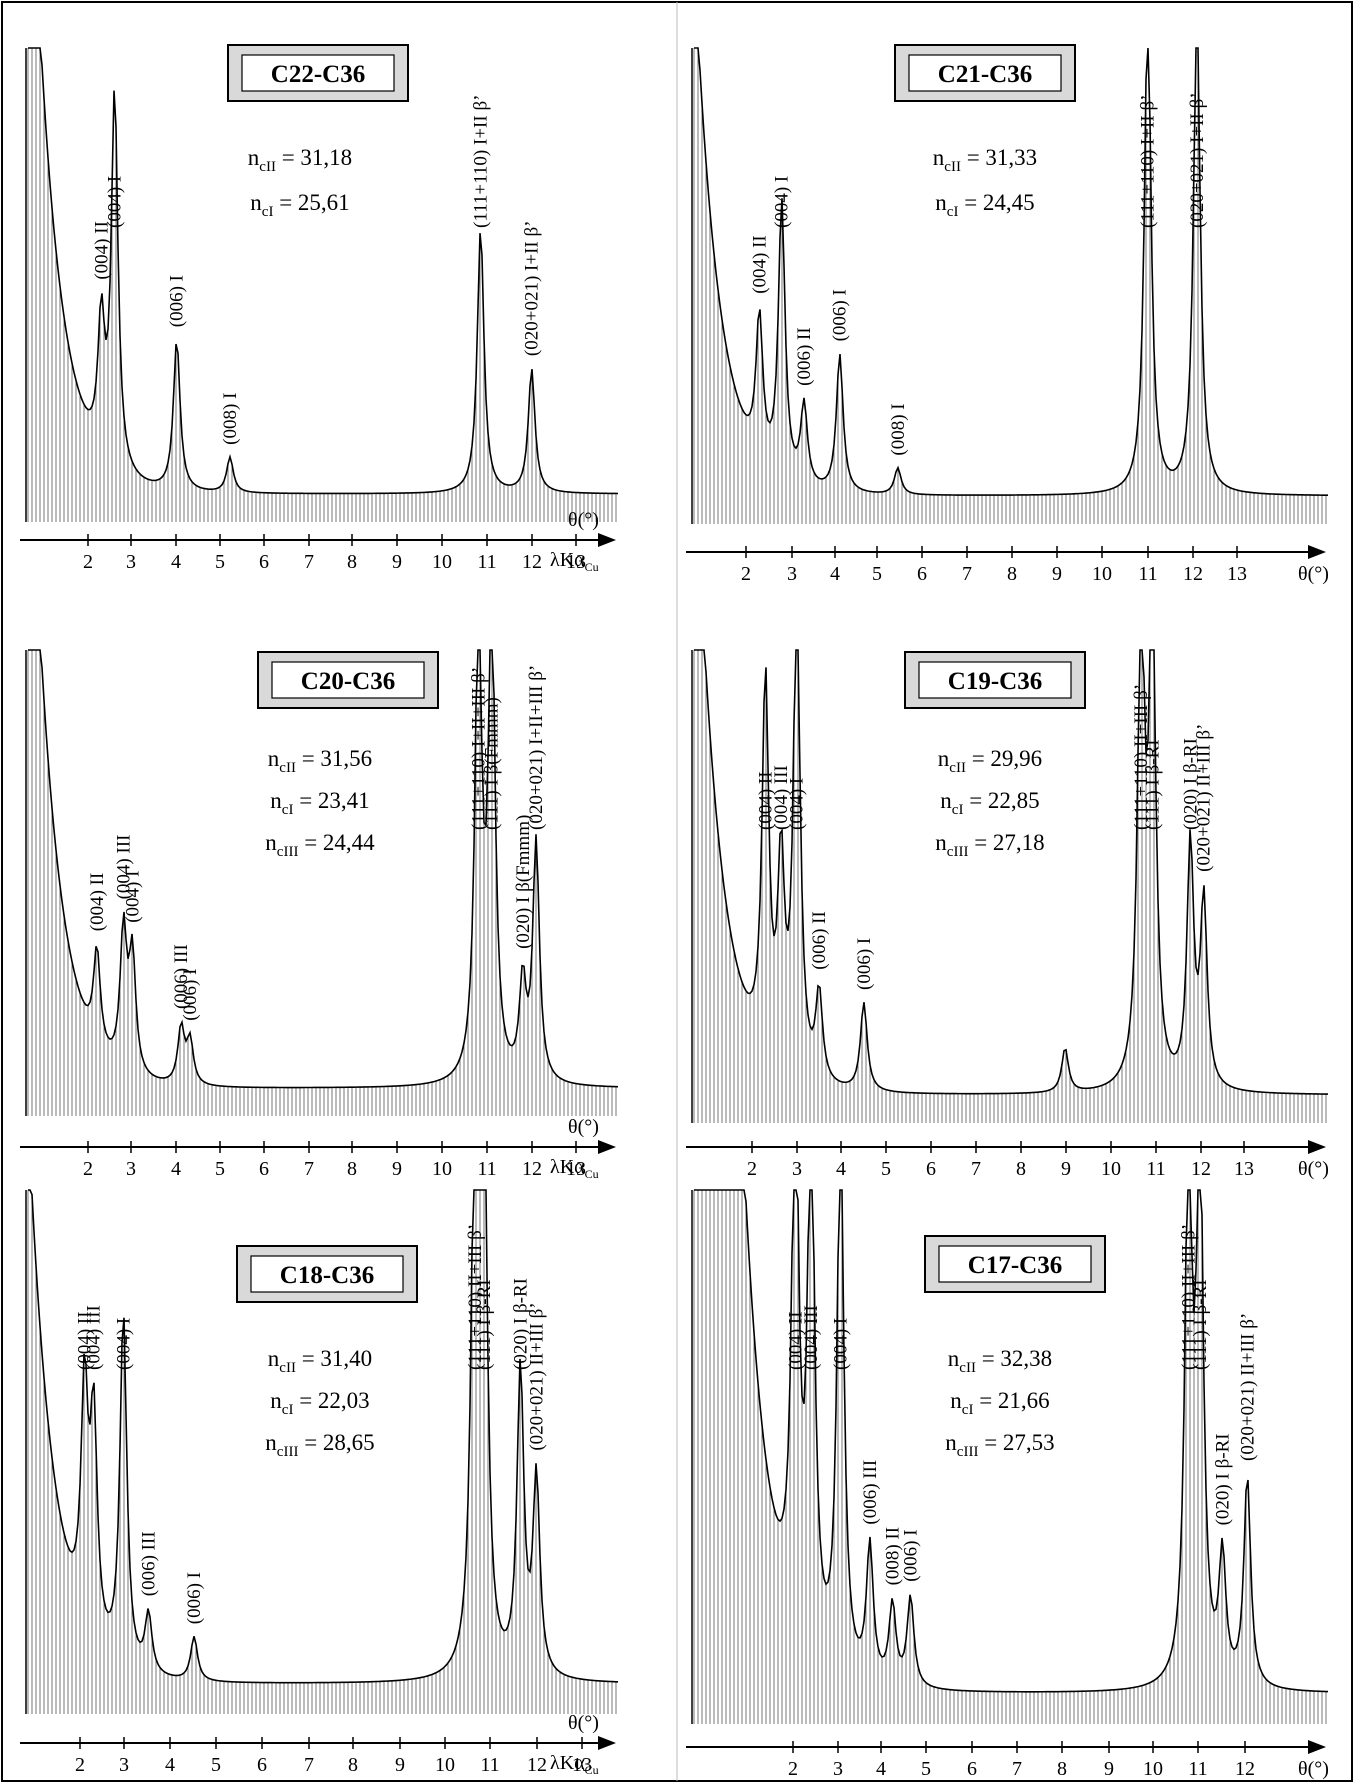  What do you see at coordinates (318, 74) in the screenshot?
I see `panel-title: C22-C36` at bounding box center [318, 74].